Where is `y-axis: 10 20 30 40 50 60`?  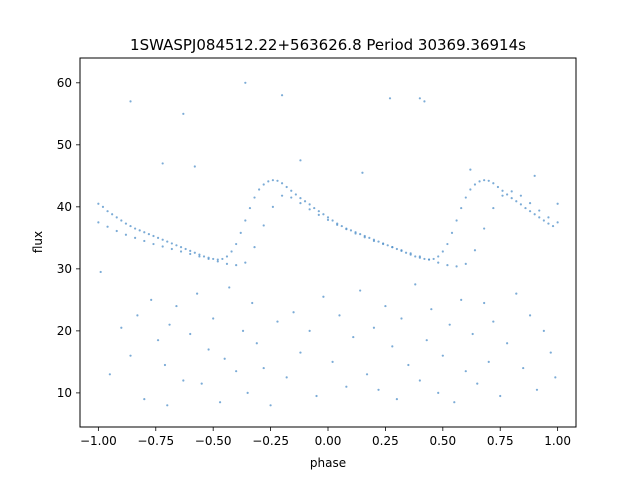
y-axis: 10 20 30 40 50 60 is located at coordinates (68, 238).